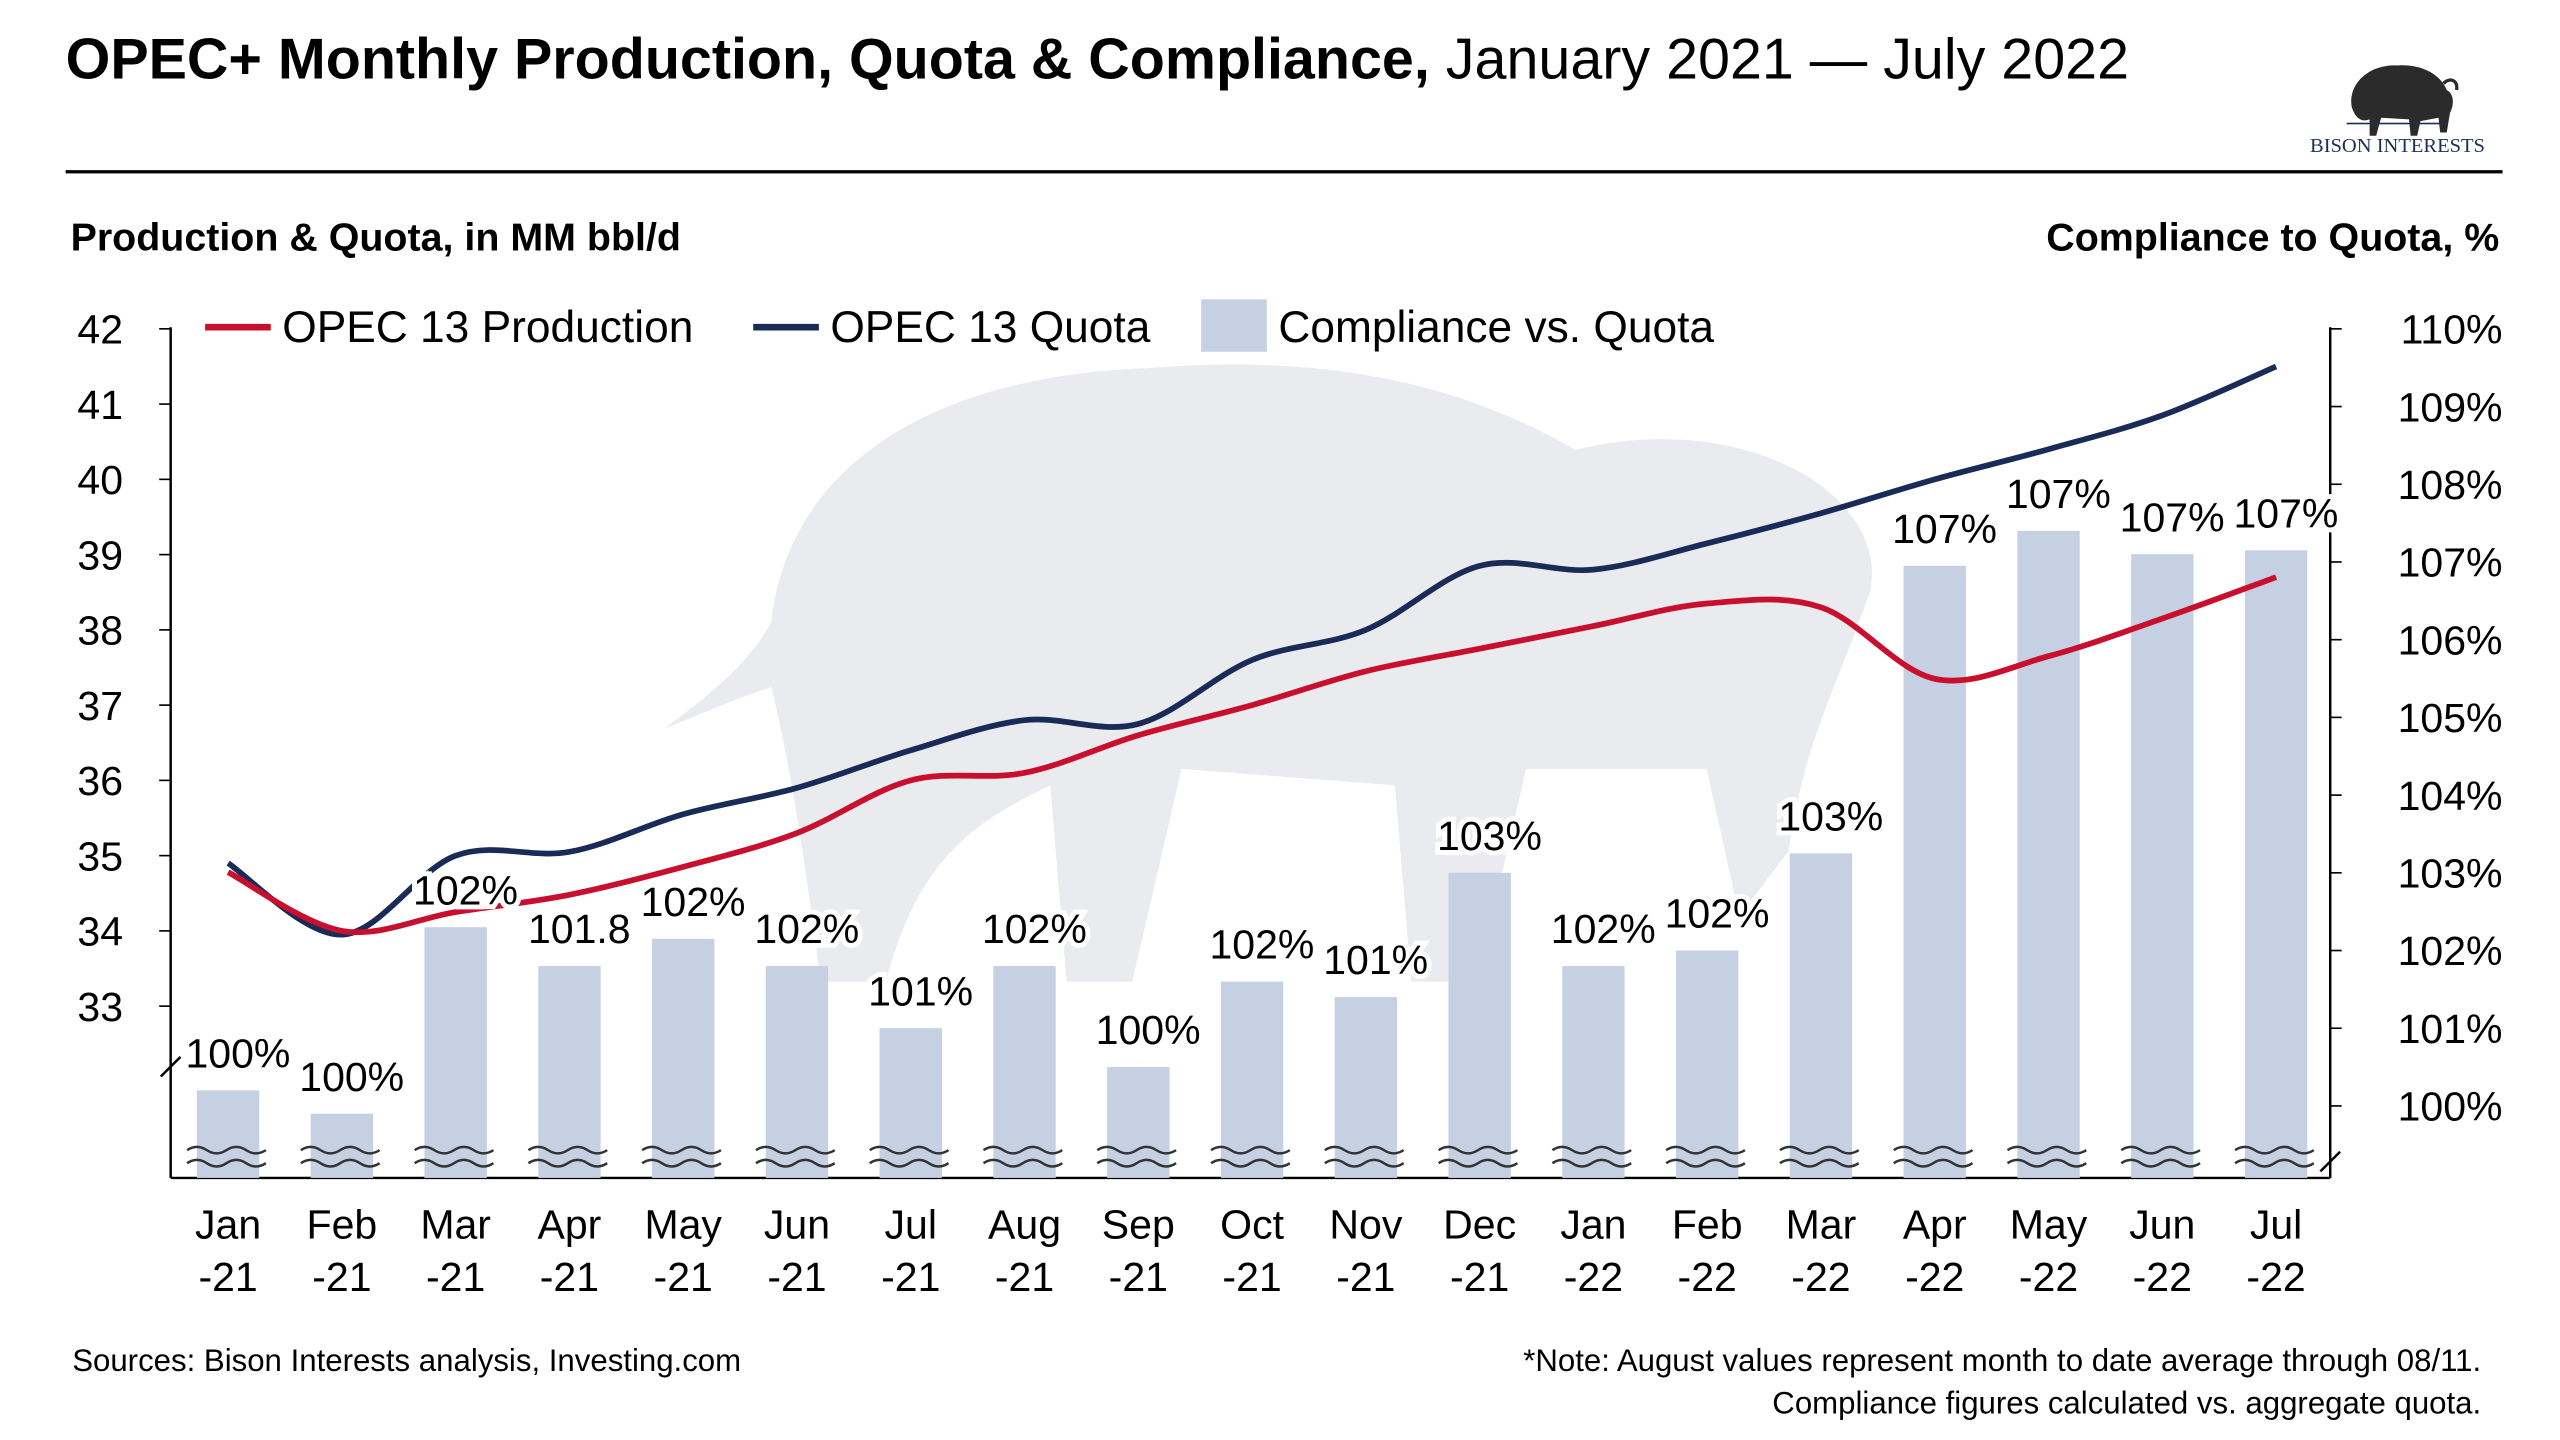 The width and height of the screenshot is (2560, 1440). I want to click on legend-compliance-swatch, so click(1234, 325).